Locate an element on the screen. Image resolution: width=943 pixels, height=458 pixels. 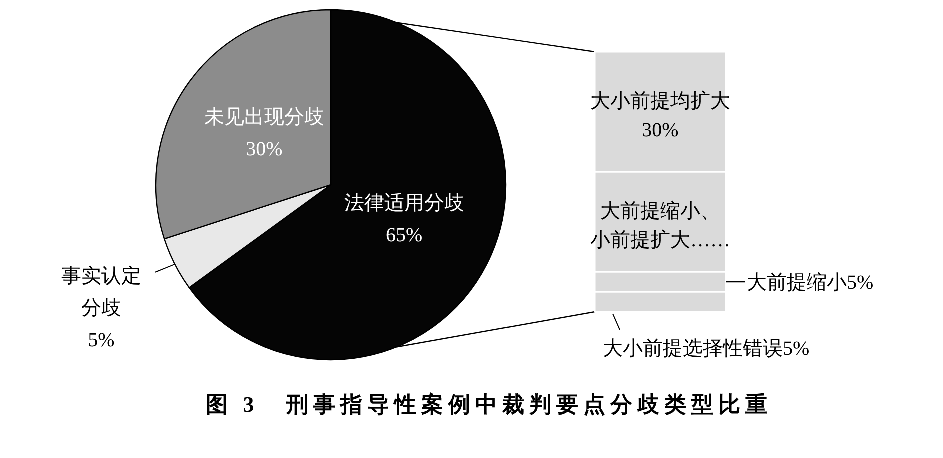
title: 图 3 刑事指导性案例中裁判要点分歧类型比重 is located at coordinates (489, 404).